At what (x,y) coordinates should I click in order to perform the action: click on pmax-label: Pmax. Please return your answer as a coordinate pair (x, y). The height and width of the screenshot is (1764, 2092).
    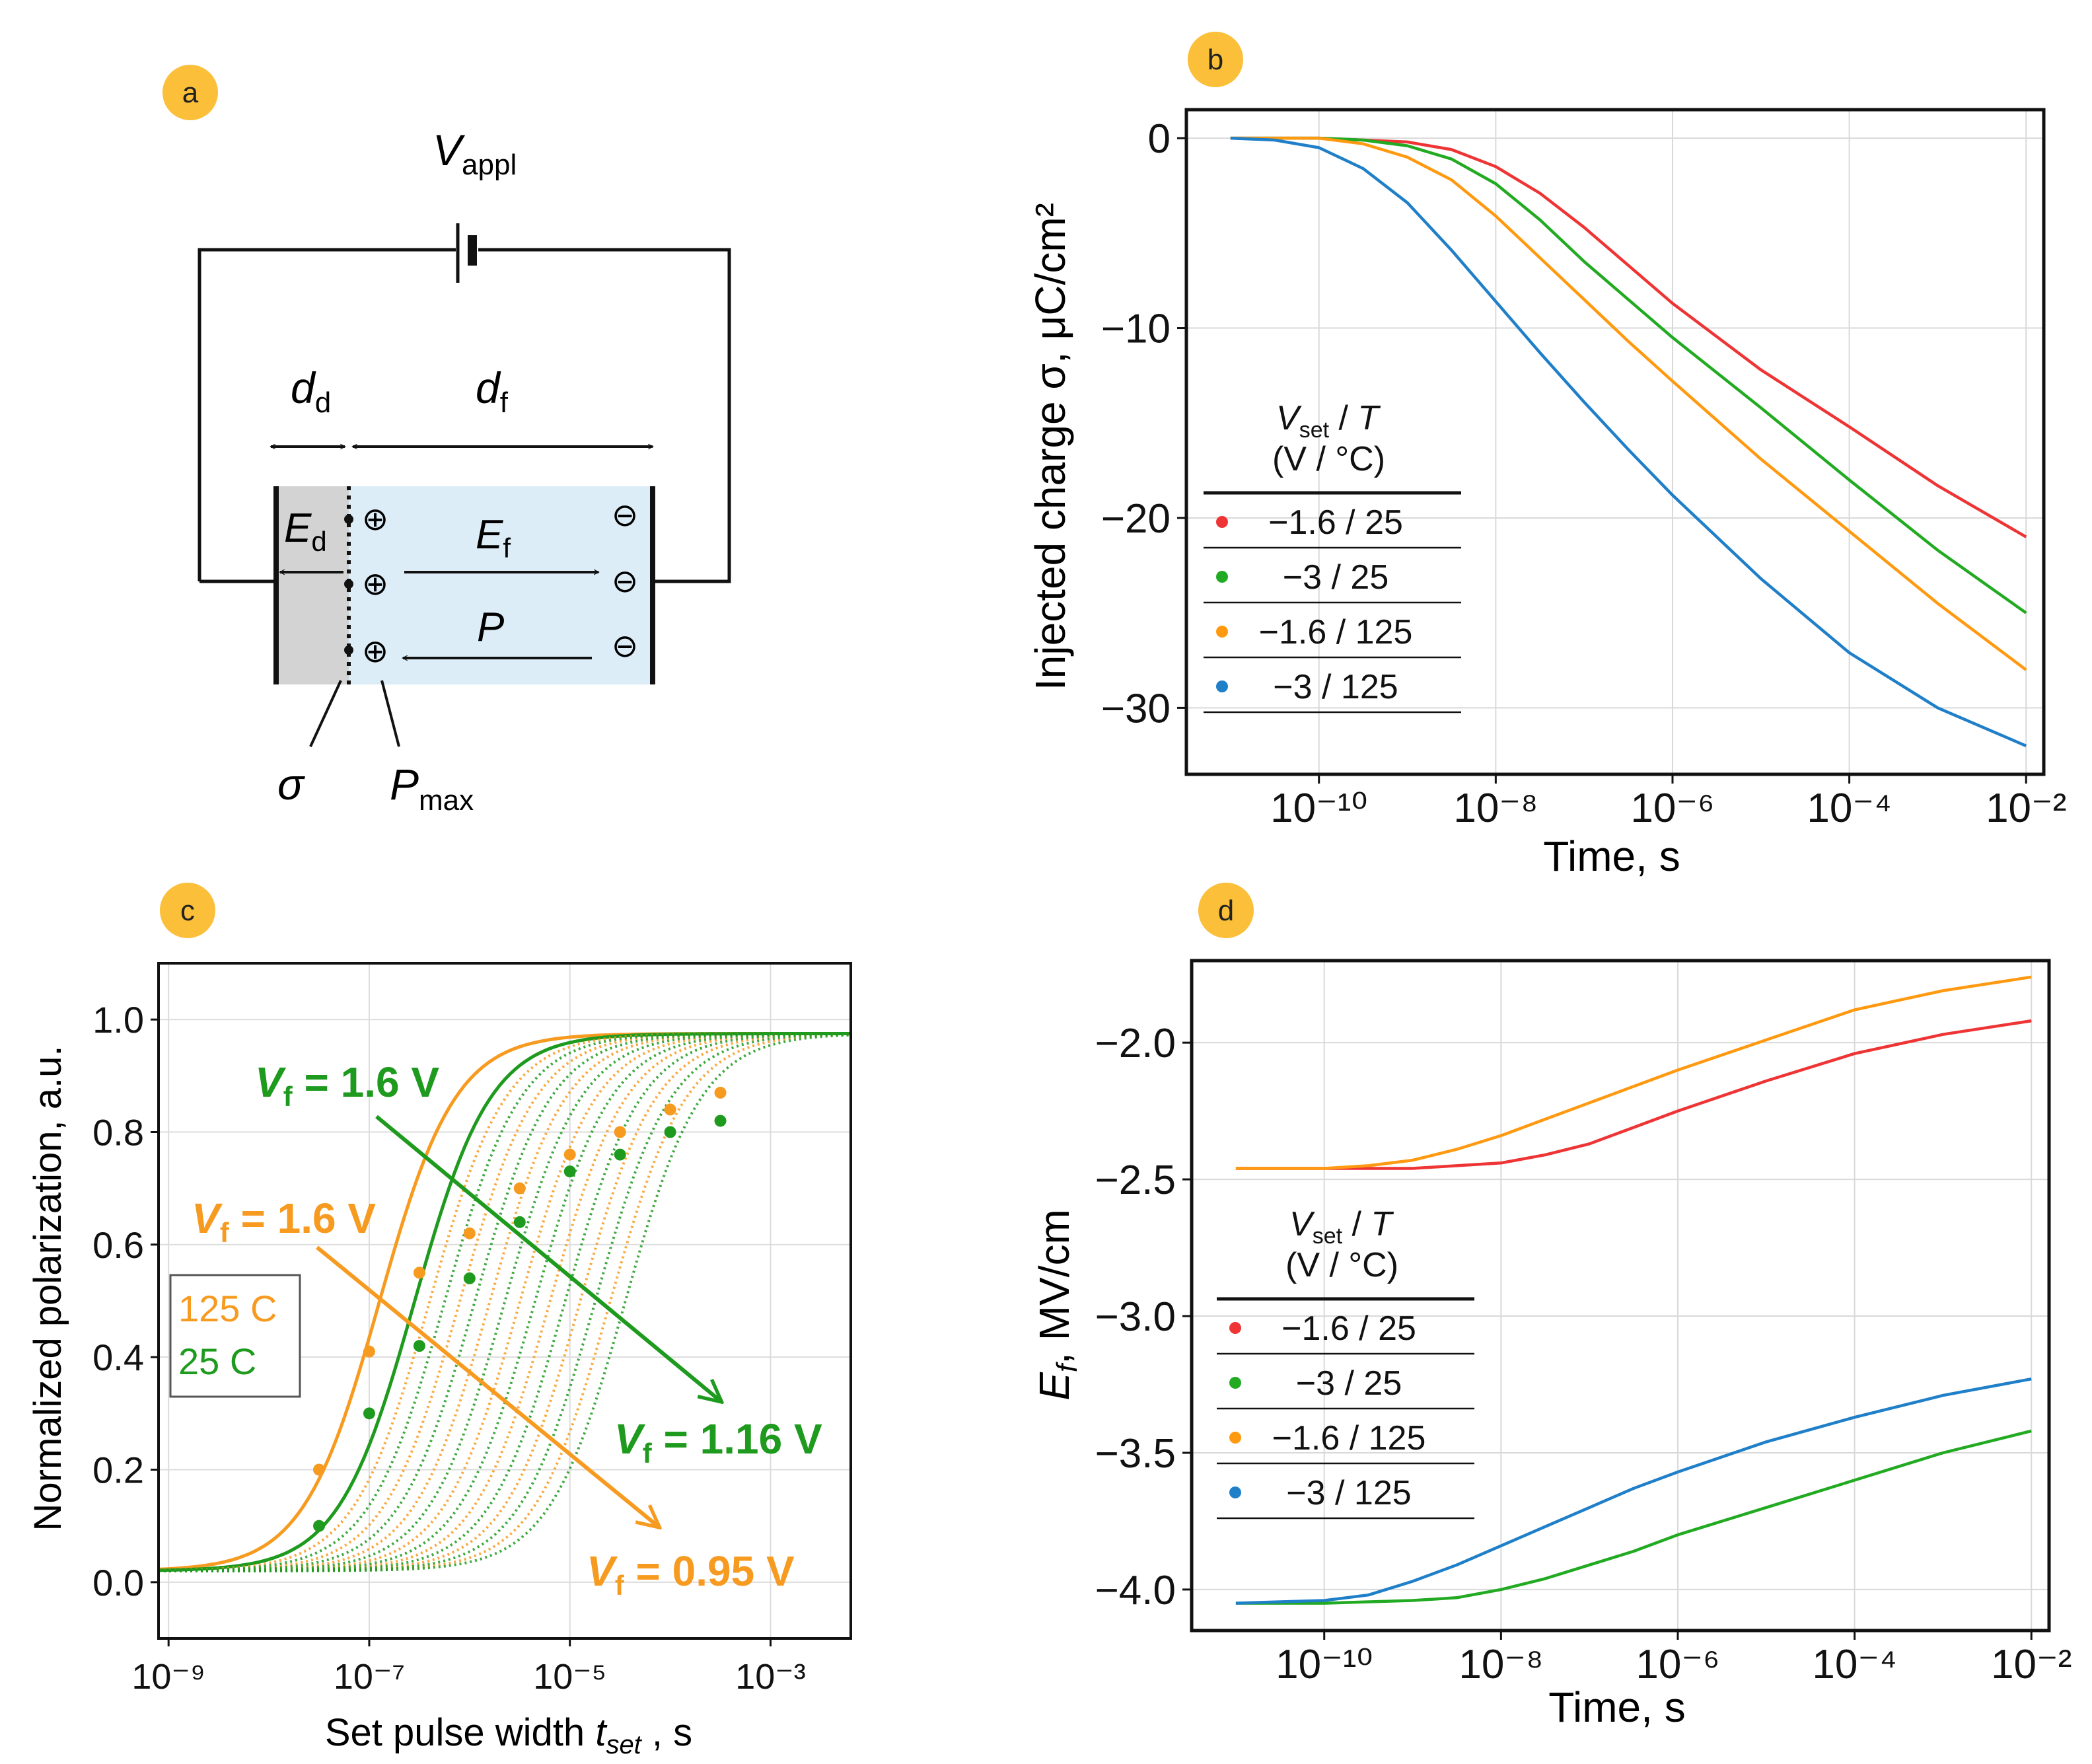
    Looking at the image, I should click on (432, 788).